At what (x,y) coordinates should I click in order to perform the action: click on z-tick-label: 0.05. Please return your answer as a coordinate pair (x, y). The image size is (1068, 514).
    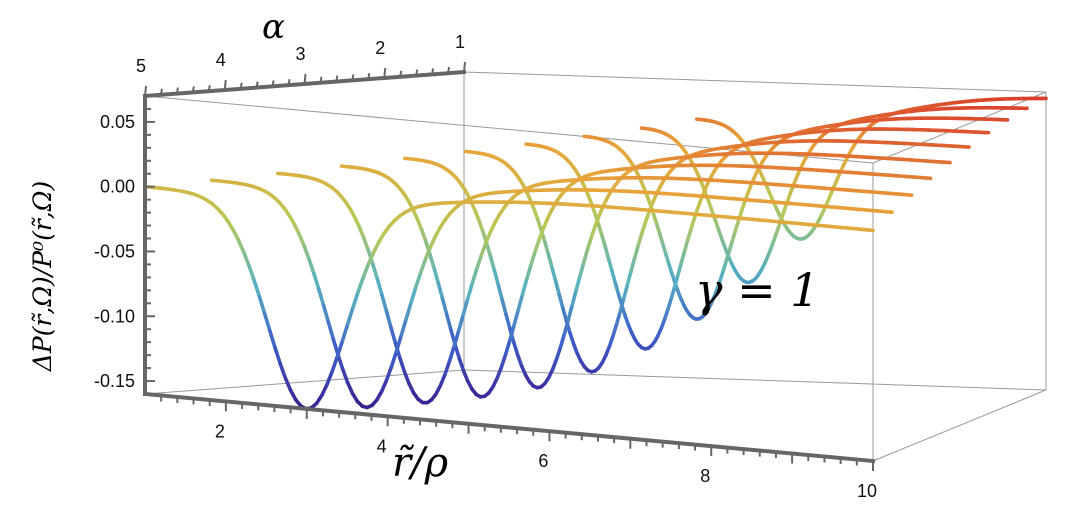
    Looking at the image, I should click on (117, 122).